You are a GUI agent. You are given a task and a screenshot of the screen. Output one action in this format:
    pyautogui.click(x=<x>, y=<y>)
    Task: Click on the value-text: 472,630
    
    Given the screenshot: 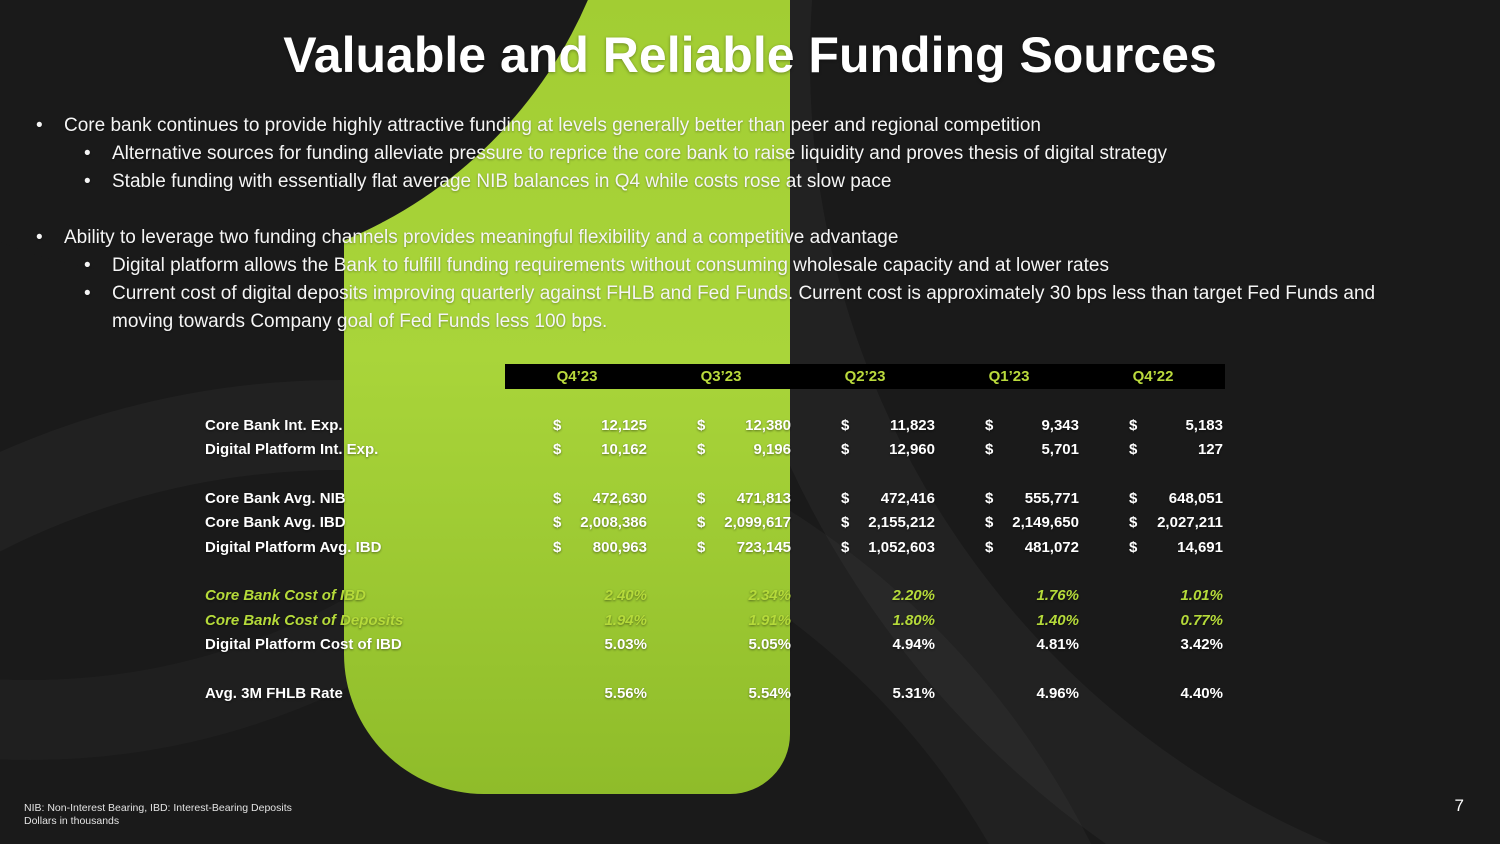 What is the action you would take?
    pyautogui.click(x=619, y=498)
    